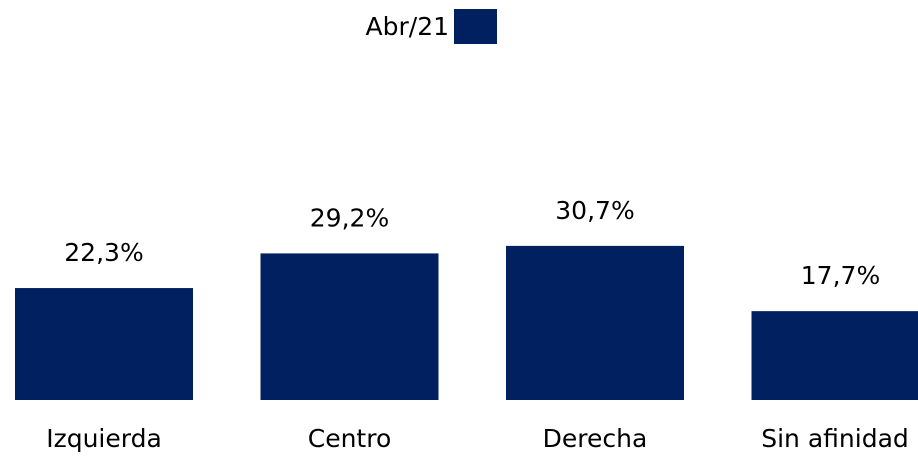  What do you see at coordinates (594, 210) in the screenshot?
I see `data-label: 30,7%` at bounding box center [594, 210].